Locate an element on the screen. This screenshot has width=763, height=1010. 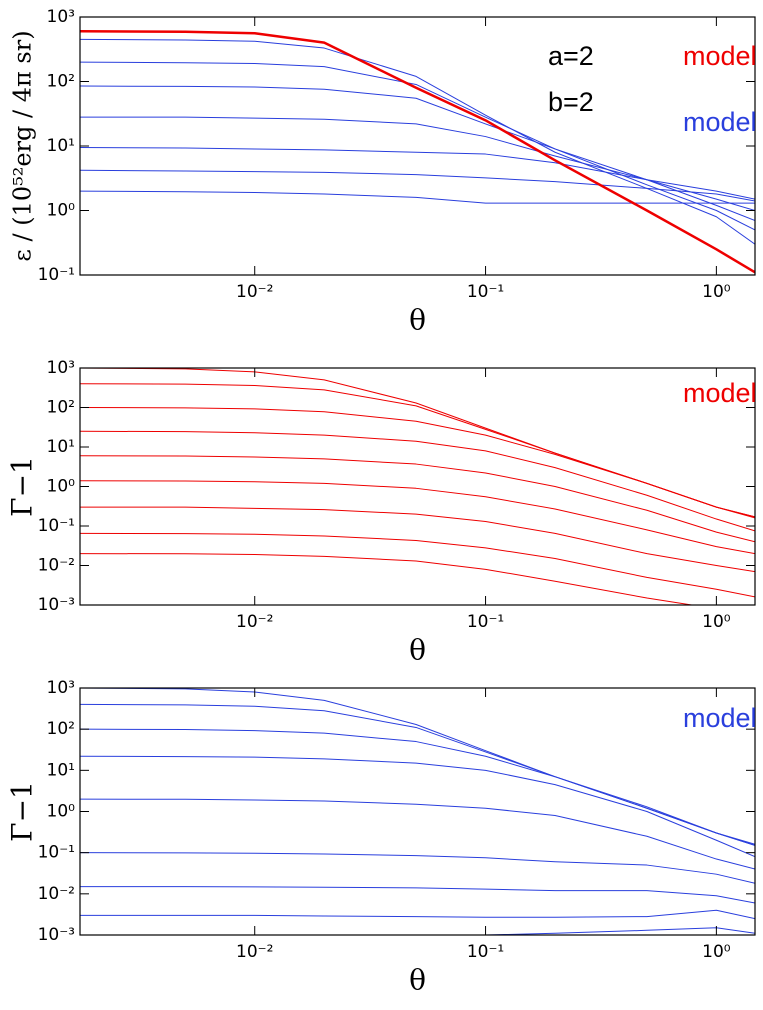
annotation: b=2 is located at coordinates (571, 102).